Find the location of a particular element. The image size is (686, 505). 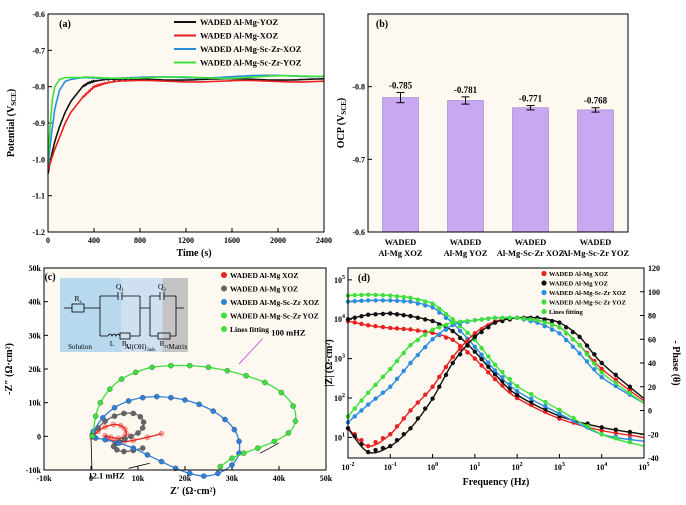

panel-a-xtick-label: 2400 is located at coordinates (324, 240).